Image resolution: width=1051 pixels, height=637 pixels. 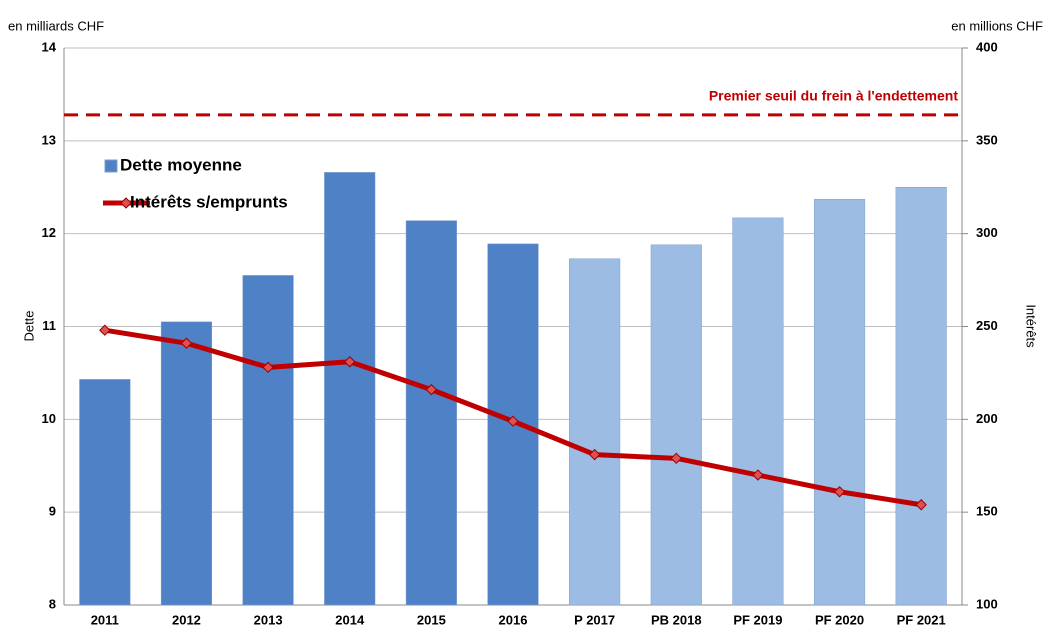 What do you see at coordinates (105, 619) in the screenshot?
I see `x-tick-label: 2011` at bounding box center [105, 619].